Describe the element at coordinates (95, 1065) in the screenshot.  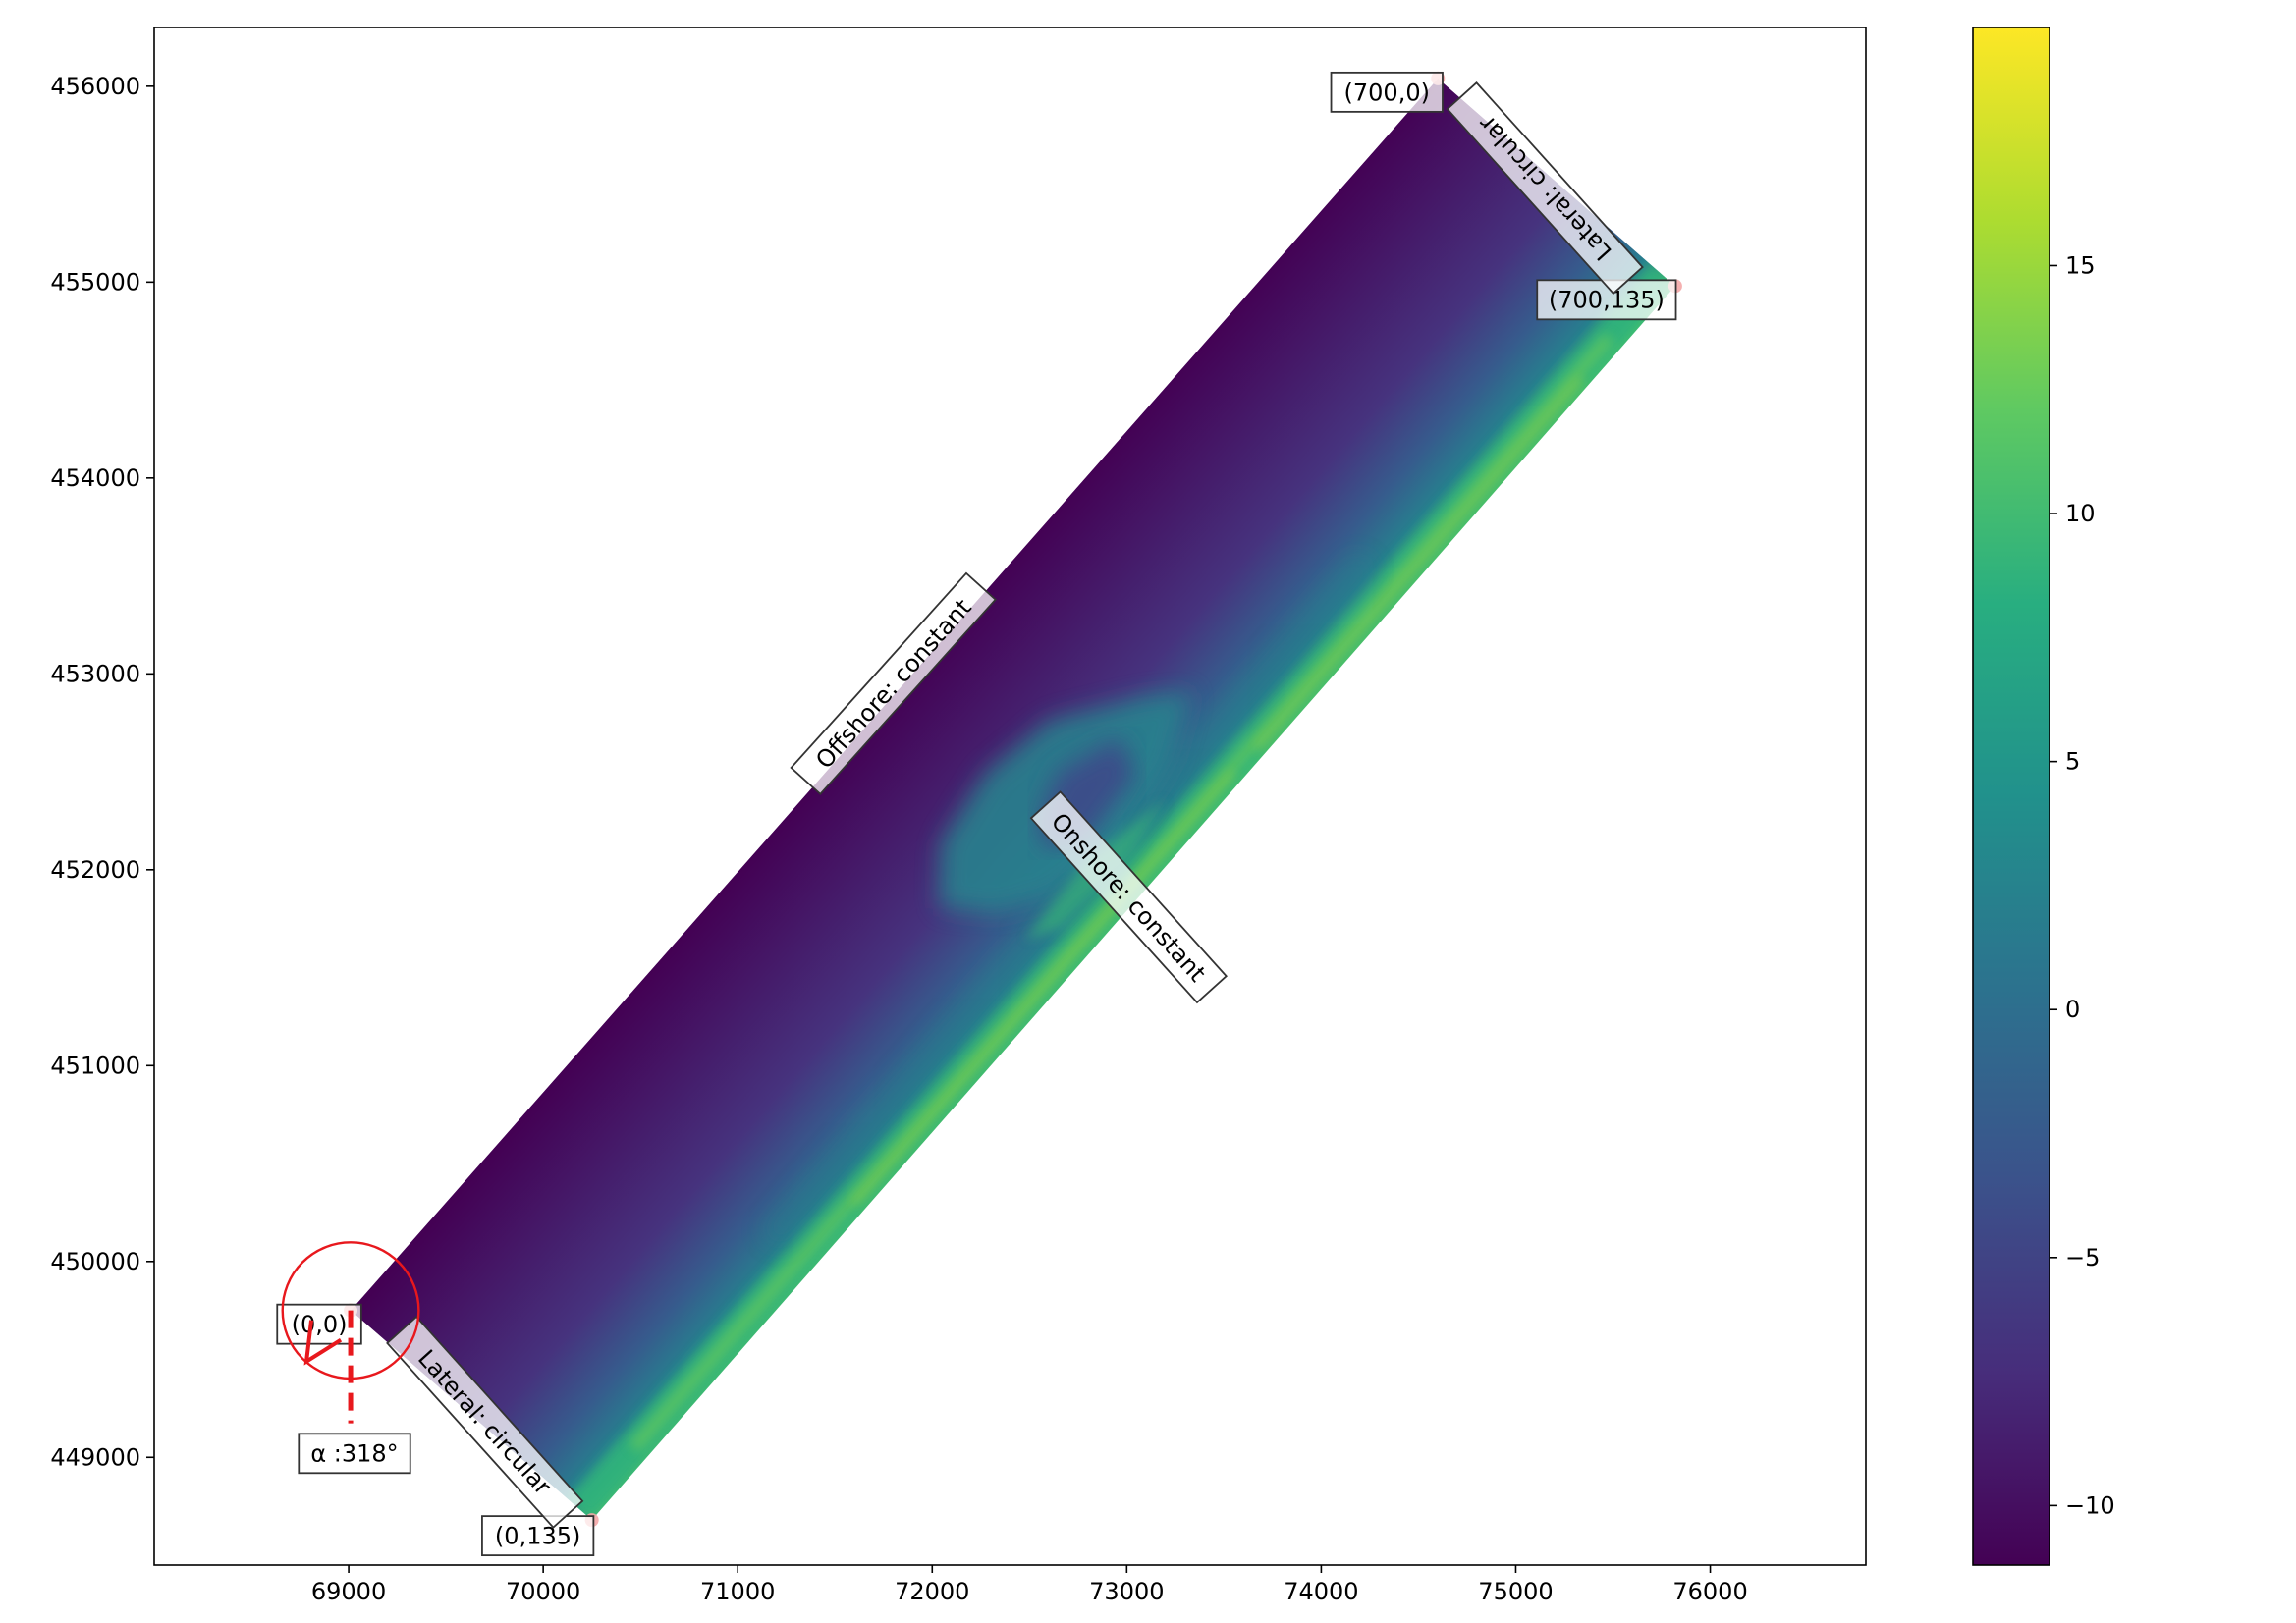
I see `y-tick-label: 451000` at that location.